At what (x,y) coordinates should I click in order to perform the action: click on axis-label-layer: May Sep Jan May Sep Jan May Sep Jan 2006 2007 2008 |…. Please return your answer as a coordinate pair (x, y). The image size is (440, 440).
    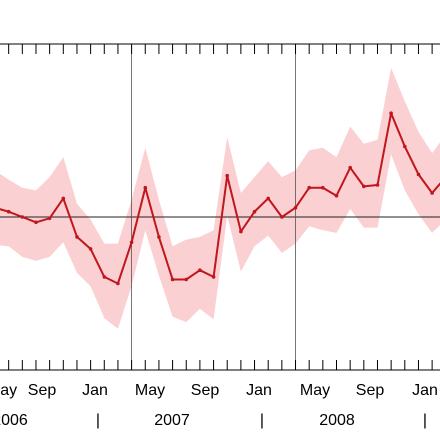
    Looking at the image, I should click on (219, 405).